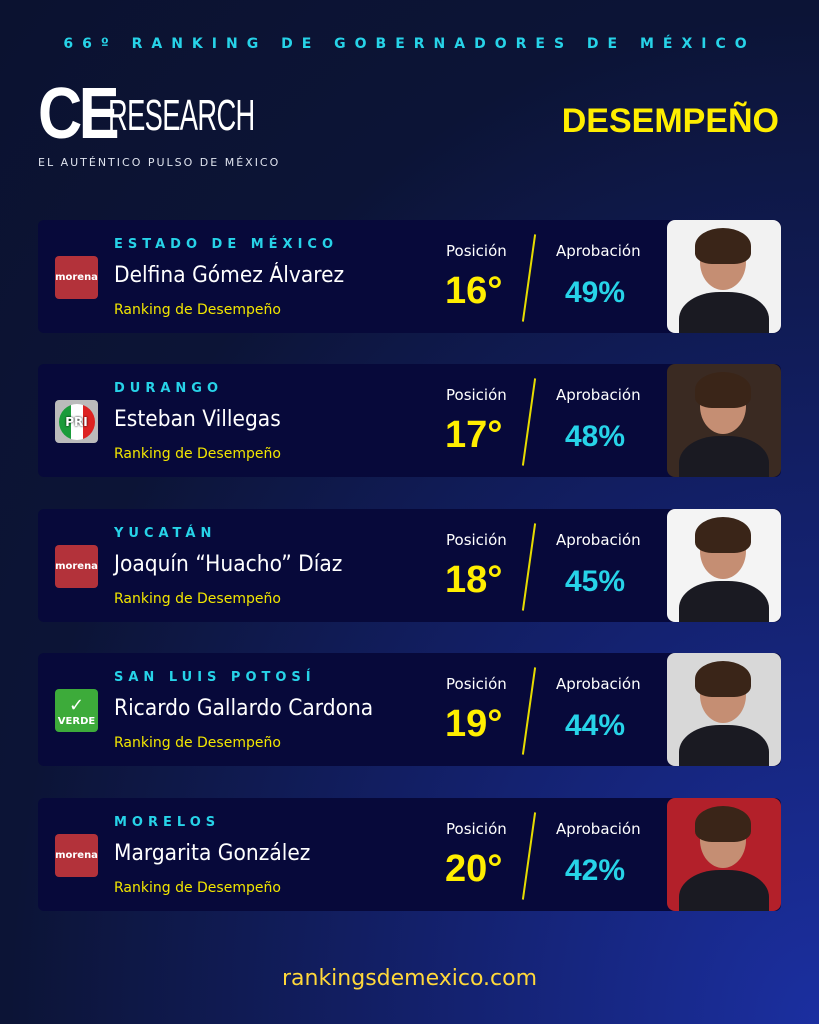 The height and width of the screenshot is (1024, 819). What do you see at coordinates (76, 421) in the screenshot?
I see `pri-party-logo: PRI` at bounding box center [76, 421].